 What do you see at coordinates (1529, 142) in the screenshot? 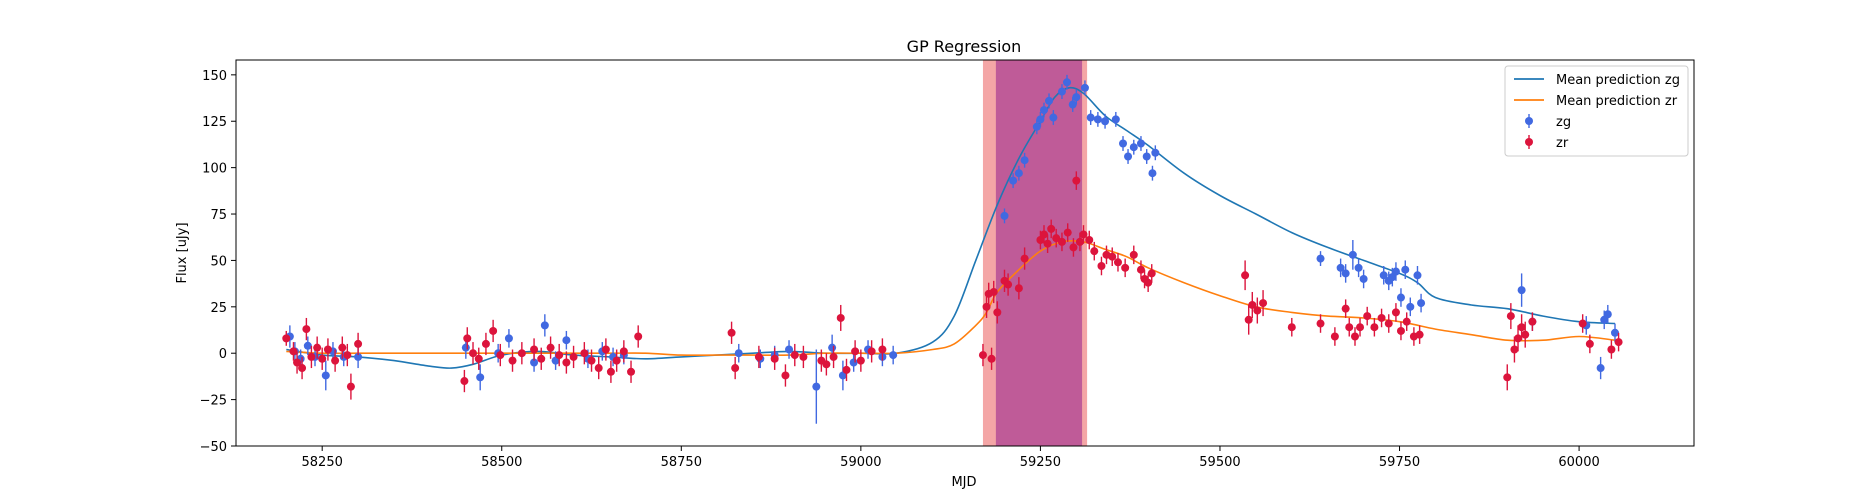
I see `legend-marker-swatch` at bounding box center [1529, 142].